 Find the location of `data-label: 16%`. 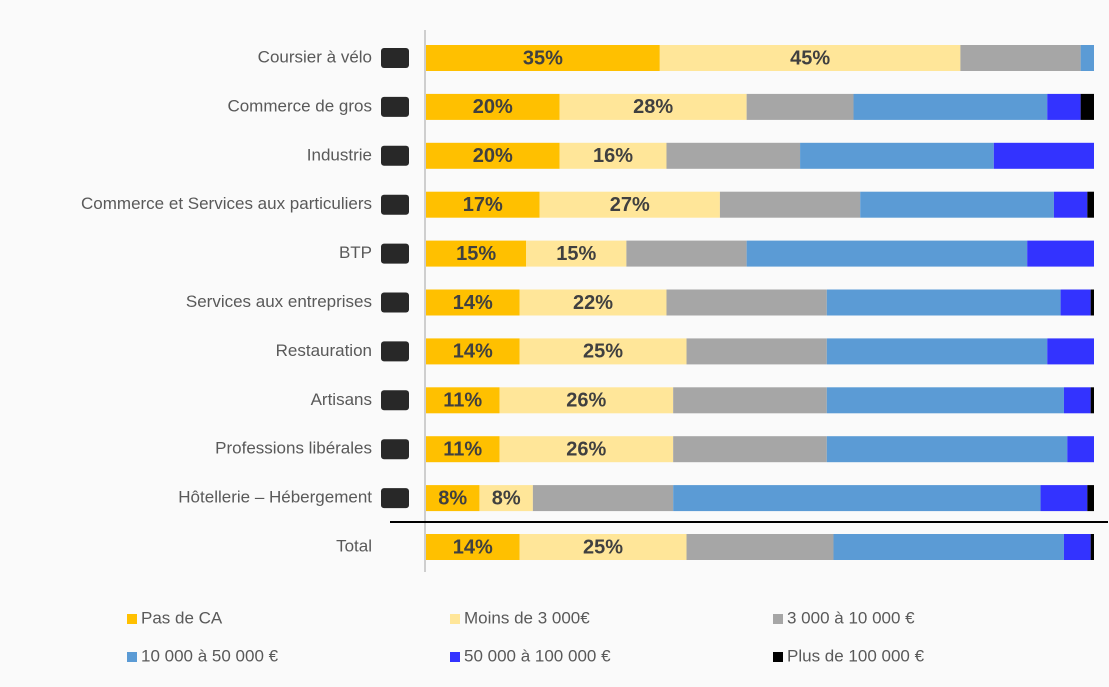

data-label: 16% is located at coordinates (613, 156).